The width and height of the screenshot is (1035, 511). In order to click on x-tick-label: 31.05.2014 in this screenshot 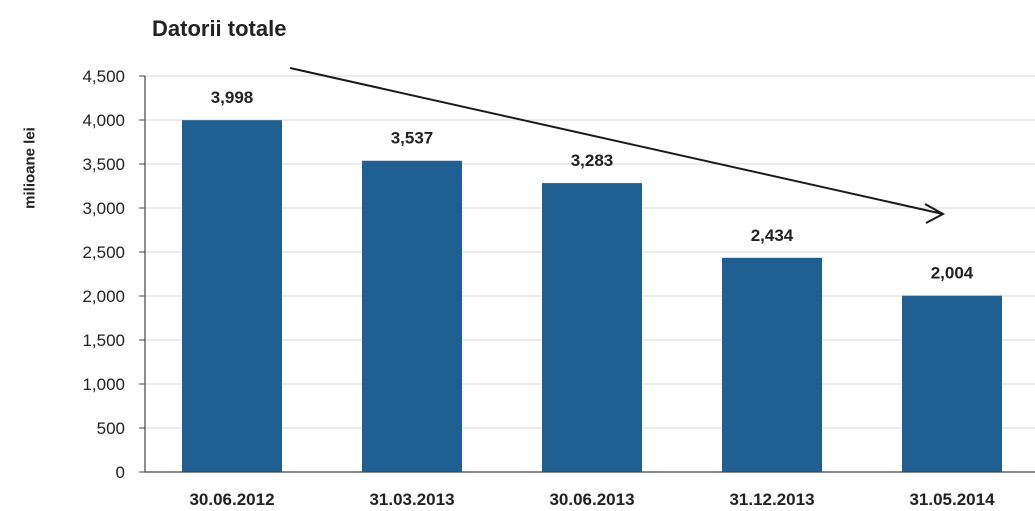, I will do `click(952, 499)`.